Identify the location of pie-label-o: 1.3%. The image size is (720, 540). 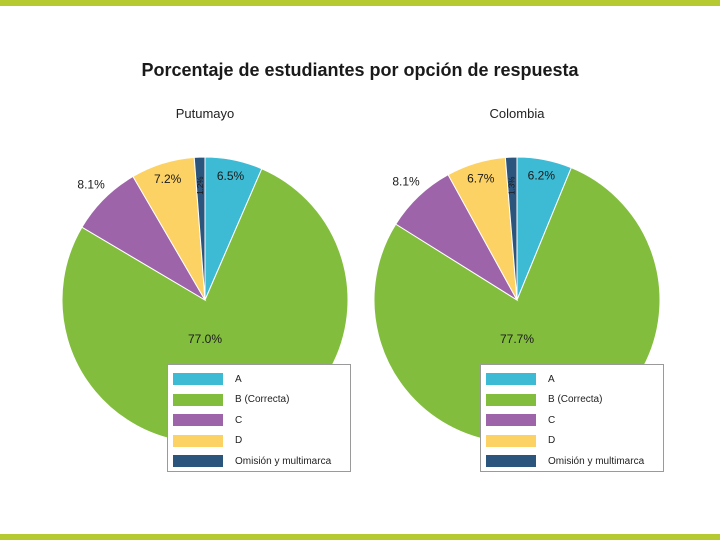
(511, 186).